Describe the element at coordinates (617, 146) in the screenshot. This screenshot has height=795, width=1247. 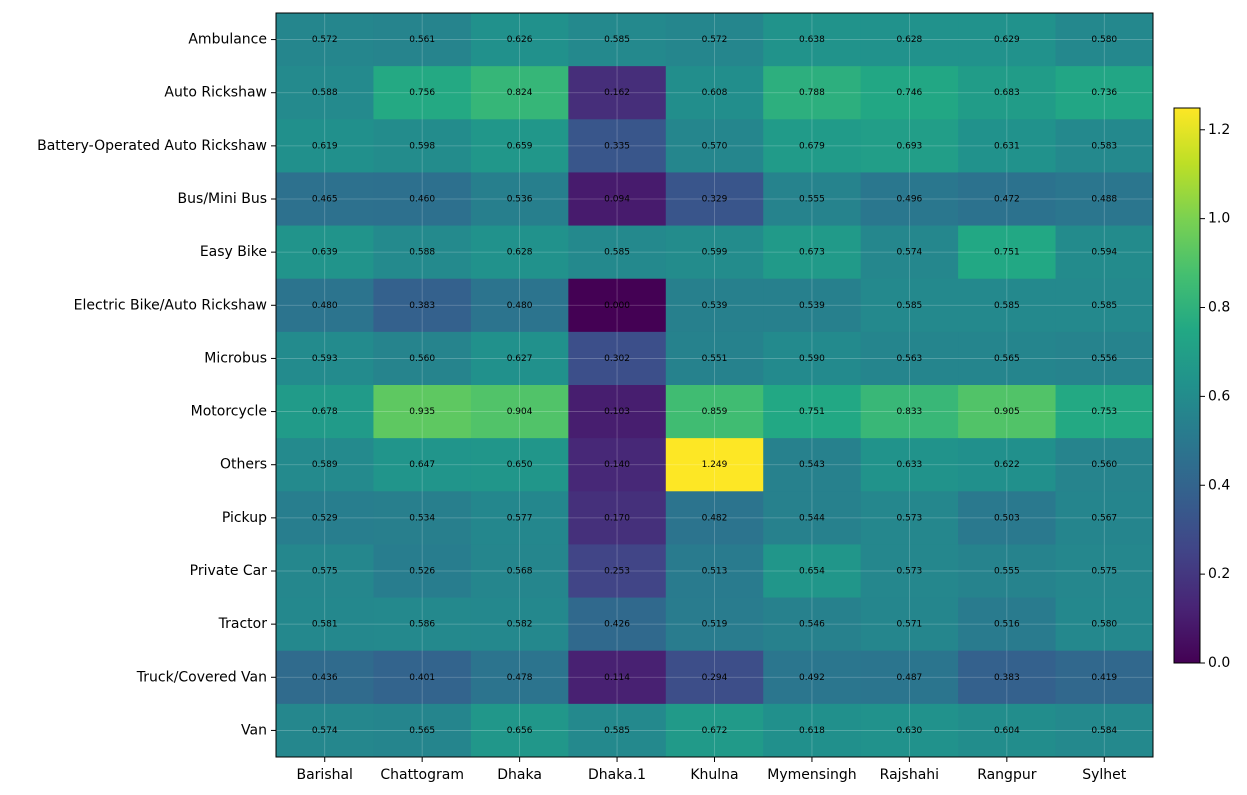
I see `cell-label: 0.335` at that location.